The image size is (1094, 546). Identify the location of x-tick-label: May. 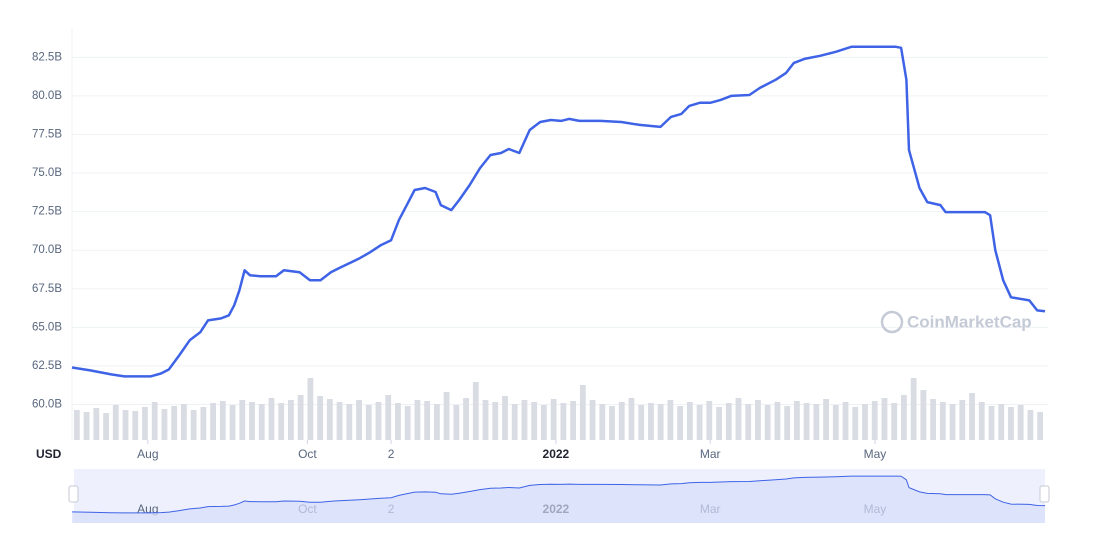
(875, 454).